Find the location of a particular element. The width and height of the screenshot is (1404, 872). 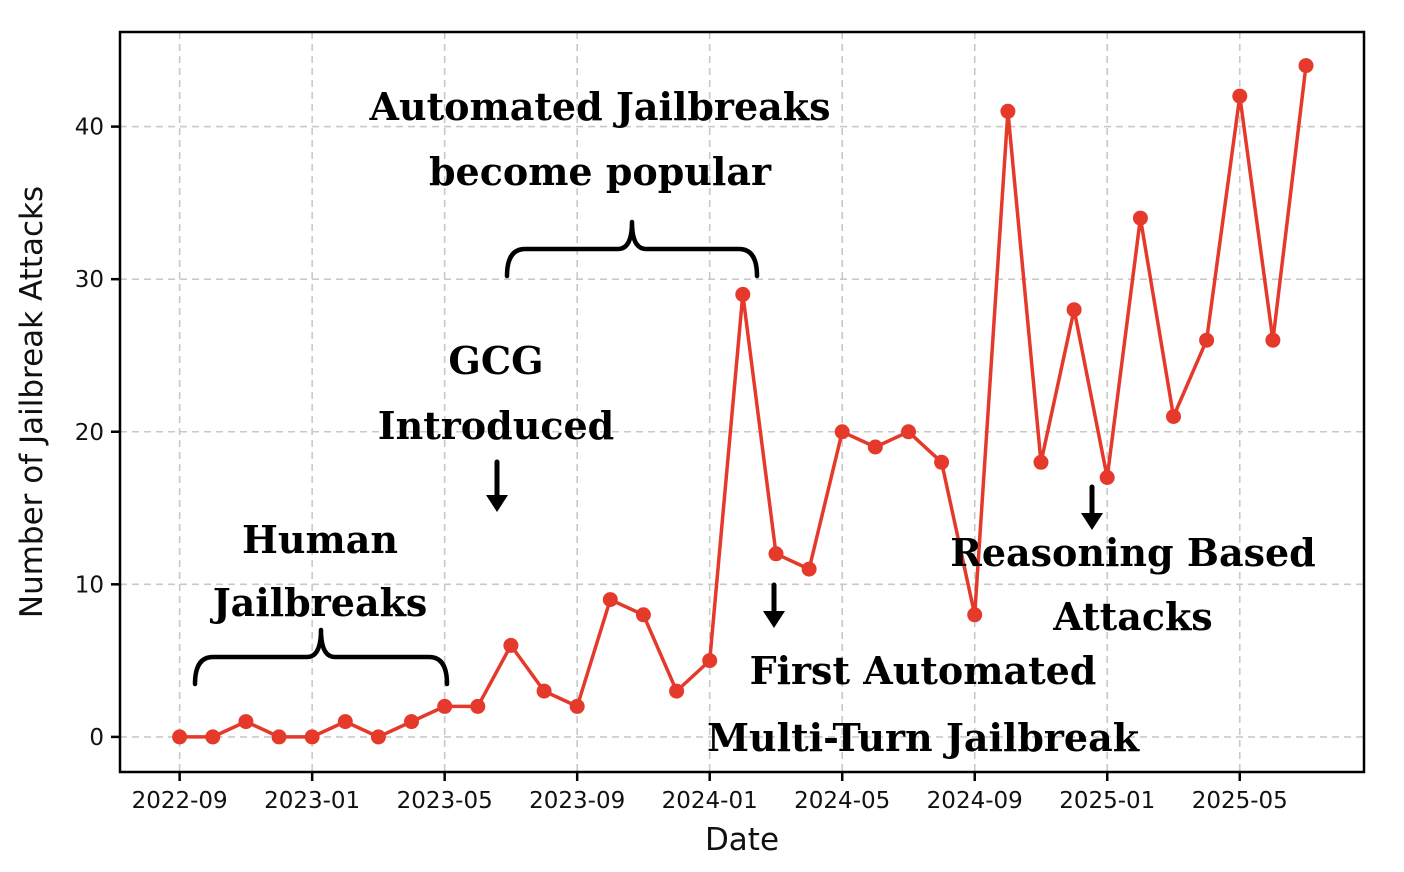

annotation-text: Jailbreaks is located at coordinates (319, 602).